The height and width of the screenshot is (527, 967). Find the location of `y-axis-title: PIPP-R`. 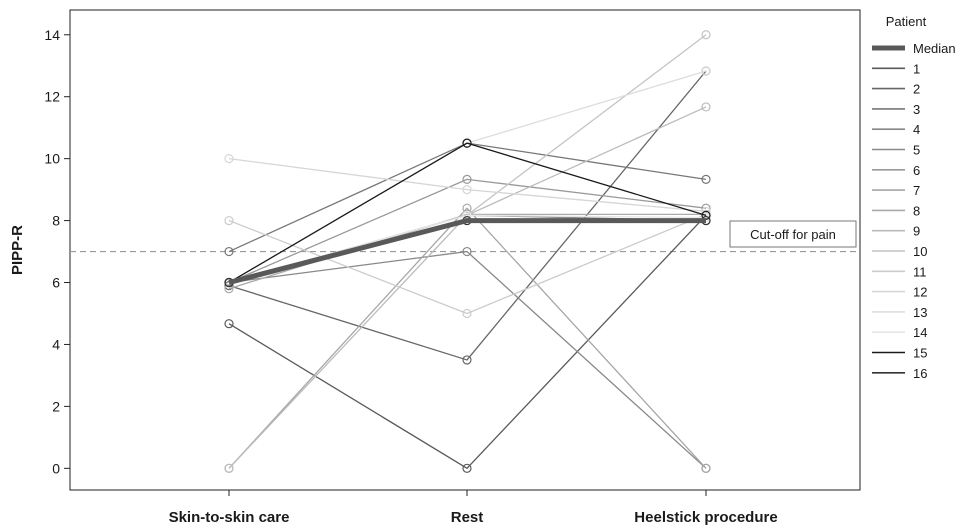

y-axis-title: PIPP-R is located at coordinates (17, 250).